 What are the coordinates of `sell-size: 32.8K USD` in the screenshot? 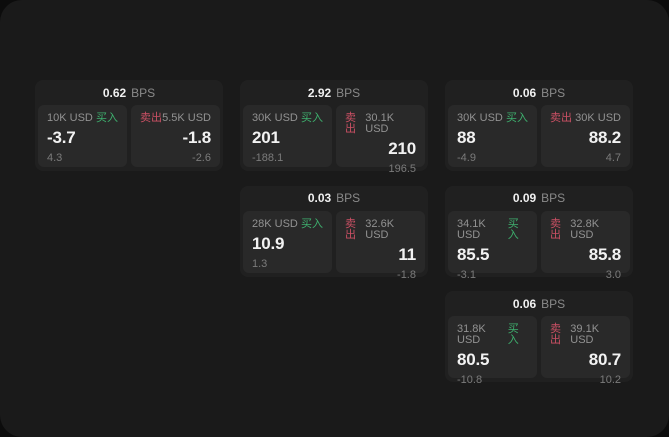 It's located at (585, 229).